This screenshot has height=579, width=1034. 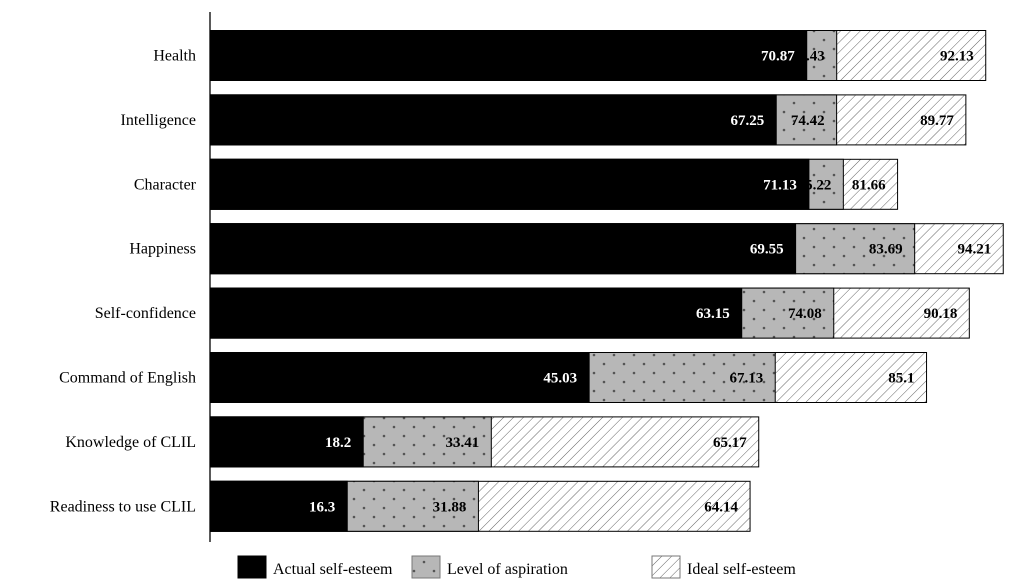 What do you see at coordinates (399, 377) in the screenshot?
I see `bar-actual-self-esteem-command-of-english` at bounding box center [399, 377].